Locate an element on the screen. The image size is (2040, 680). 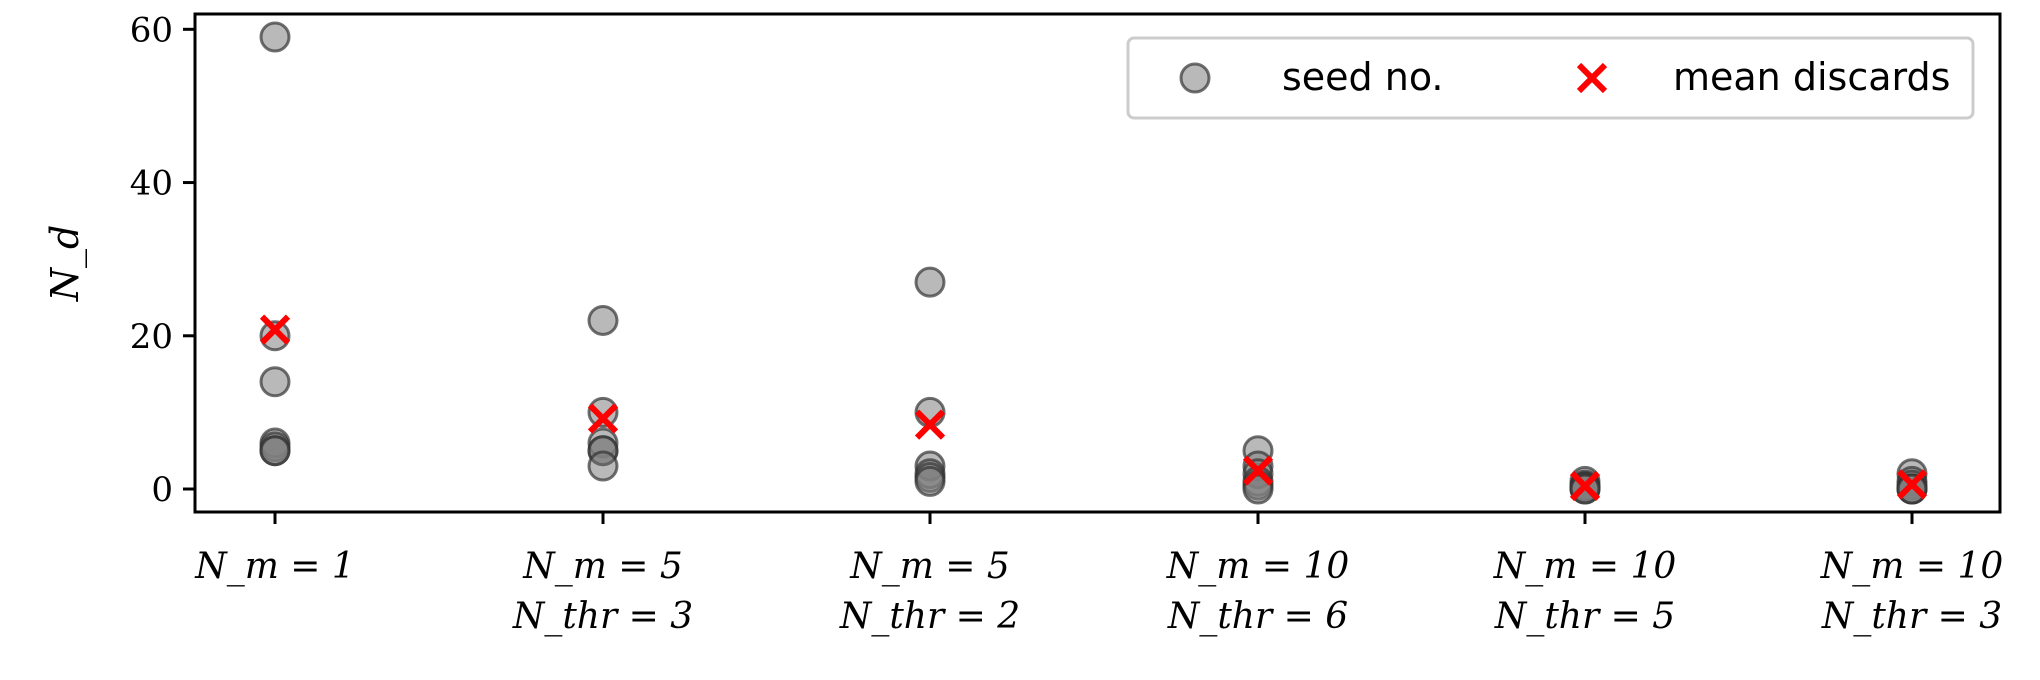
legend-box is located at coordinates (1550, 78).